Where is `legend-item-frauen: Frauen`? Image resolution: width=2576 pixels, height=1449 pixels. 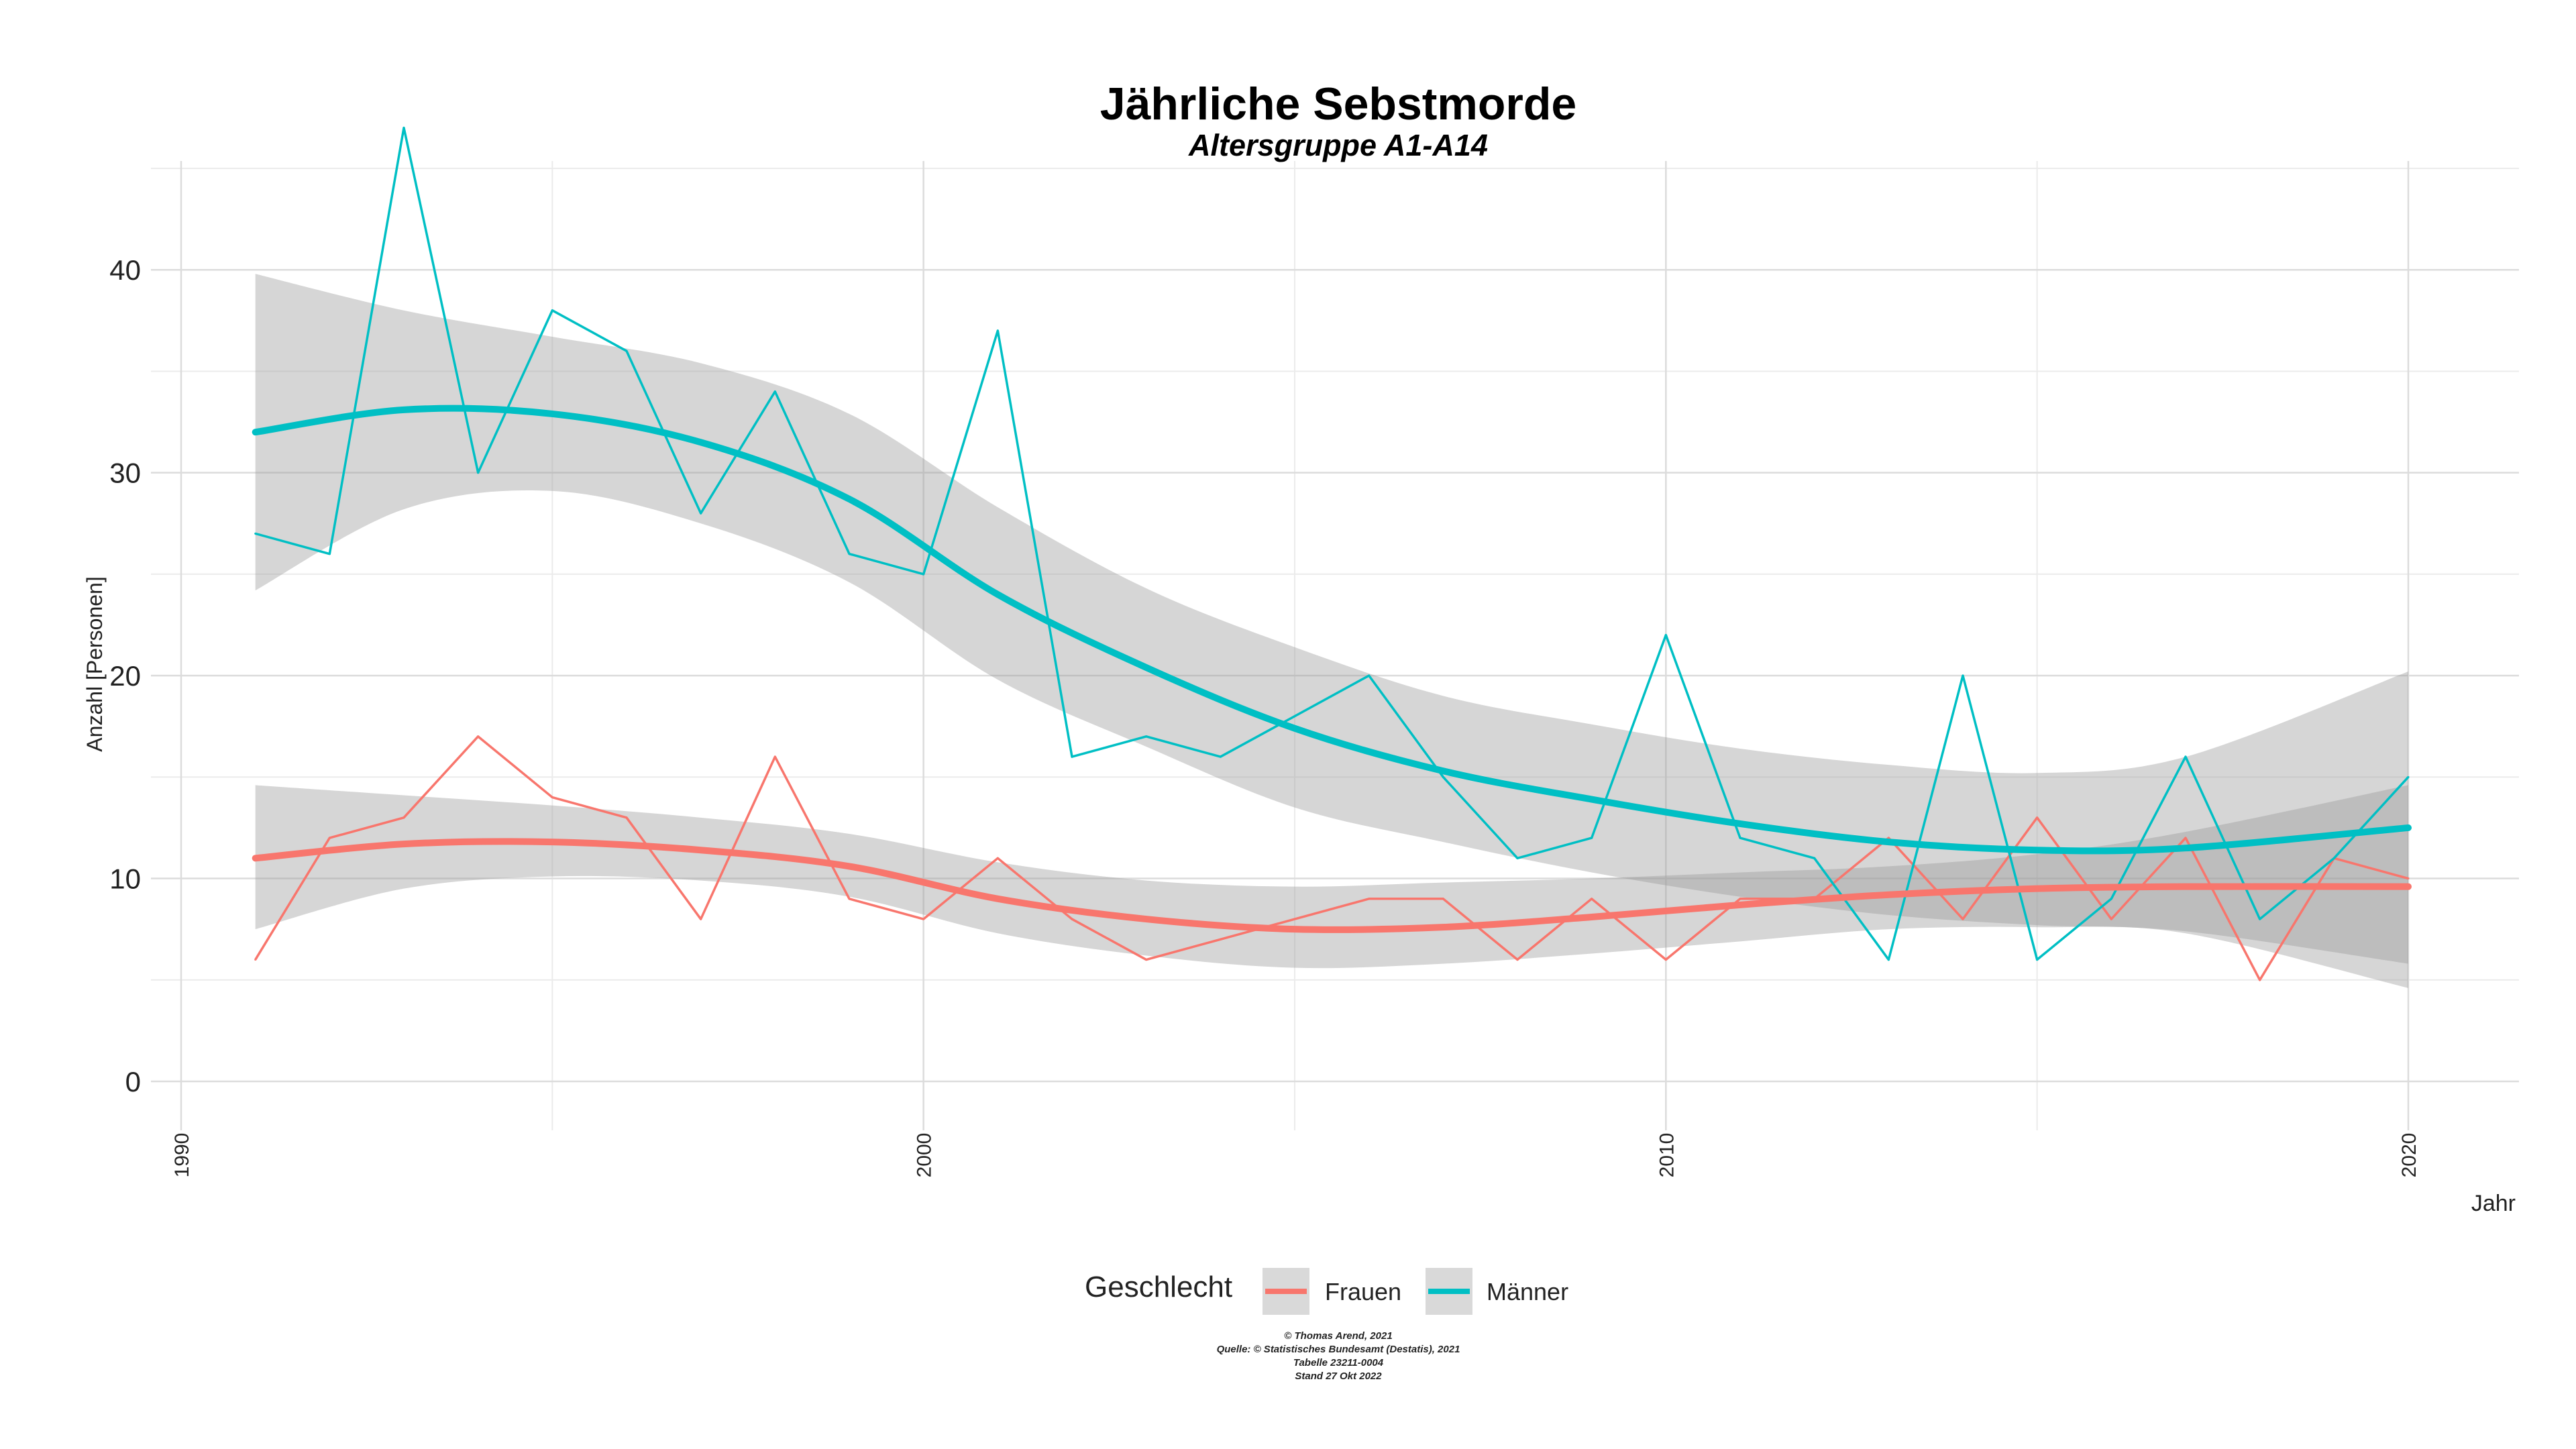
legend-item-frauen: Frauen is located at coordinates (1332, 1291).